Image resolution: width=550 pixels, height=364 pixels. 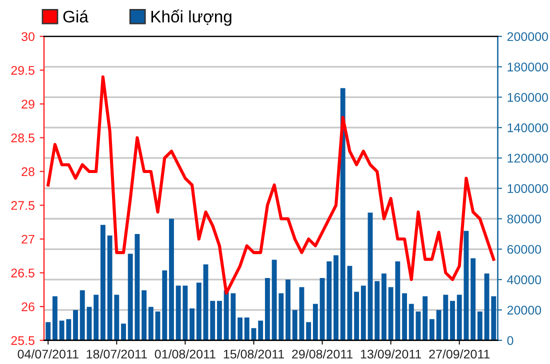 I want to click on y-tick-label: 26.5, so click(x=22, y=273).